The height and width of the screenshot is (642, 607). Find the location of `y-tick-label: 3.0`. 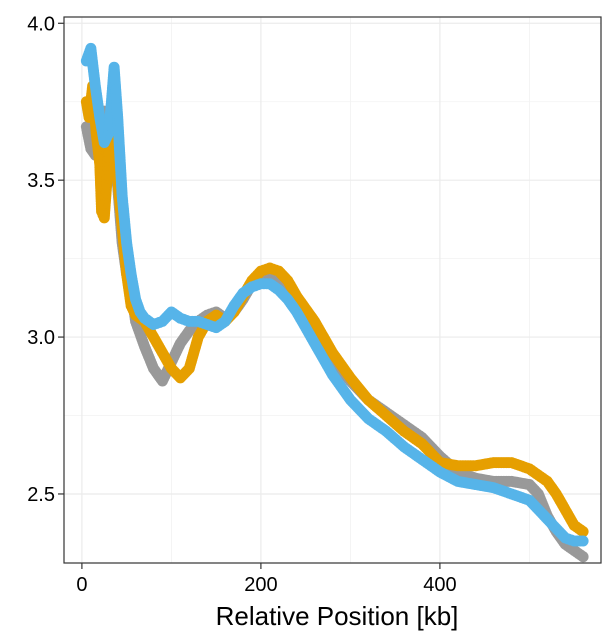

y-tick-label: 3.0 is located at coordinates (41, 338).